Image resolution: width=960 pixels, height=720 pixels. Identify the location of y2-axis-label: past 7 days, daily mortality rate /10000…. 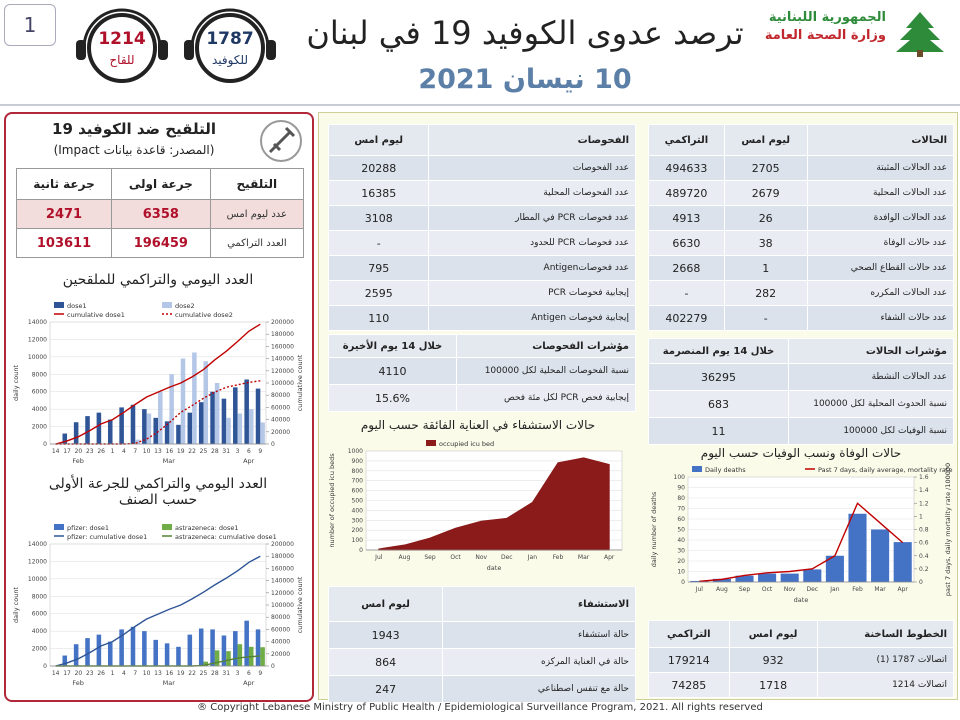
(948, 529).